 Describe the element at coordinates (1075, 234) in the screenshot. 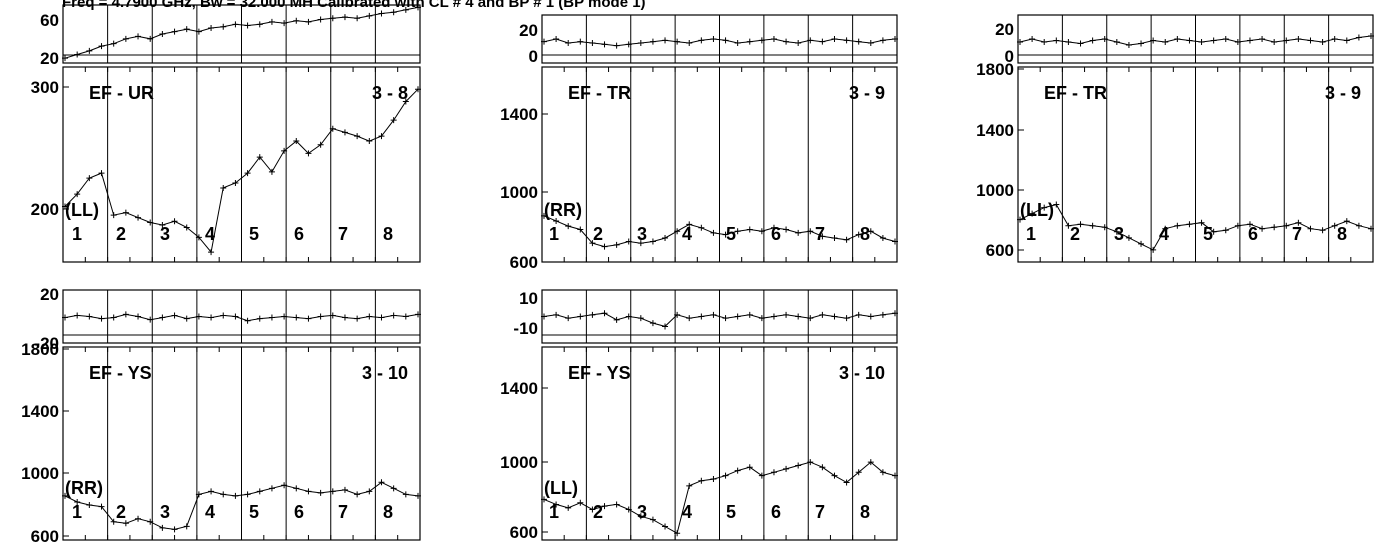

I see `scan-label: 2` at that location.